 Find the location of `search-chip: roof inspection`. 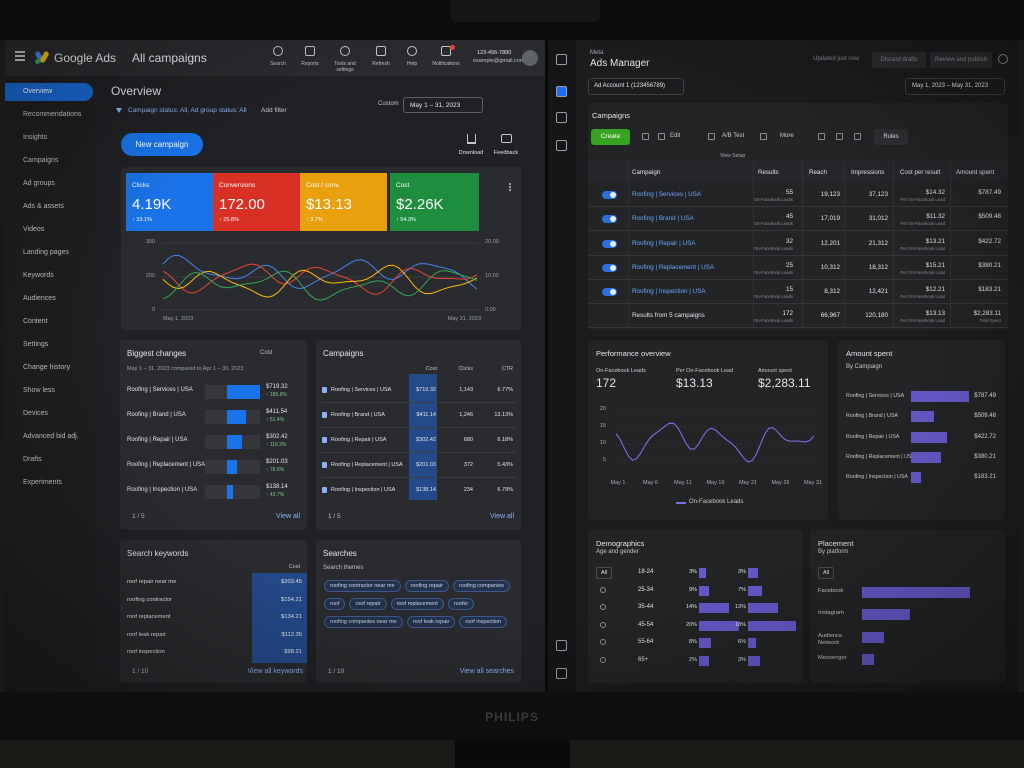

search-chip: roof inspection is located at coordinates (483, 622).